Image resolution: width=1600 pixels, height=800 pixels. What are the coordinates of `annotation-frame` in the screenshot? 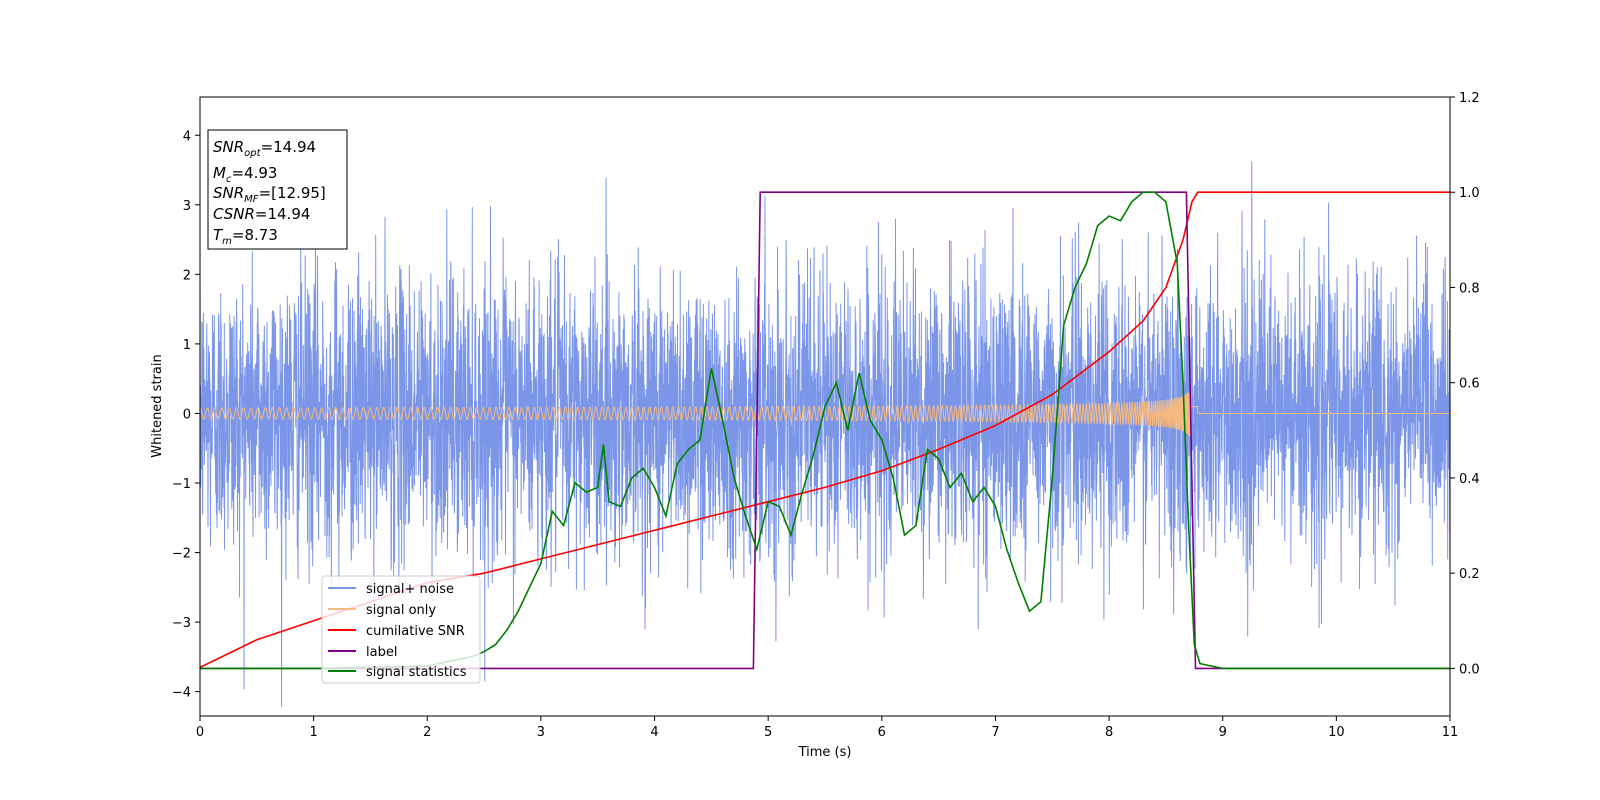 It's located at (277, 189).